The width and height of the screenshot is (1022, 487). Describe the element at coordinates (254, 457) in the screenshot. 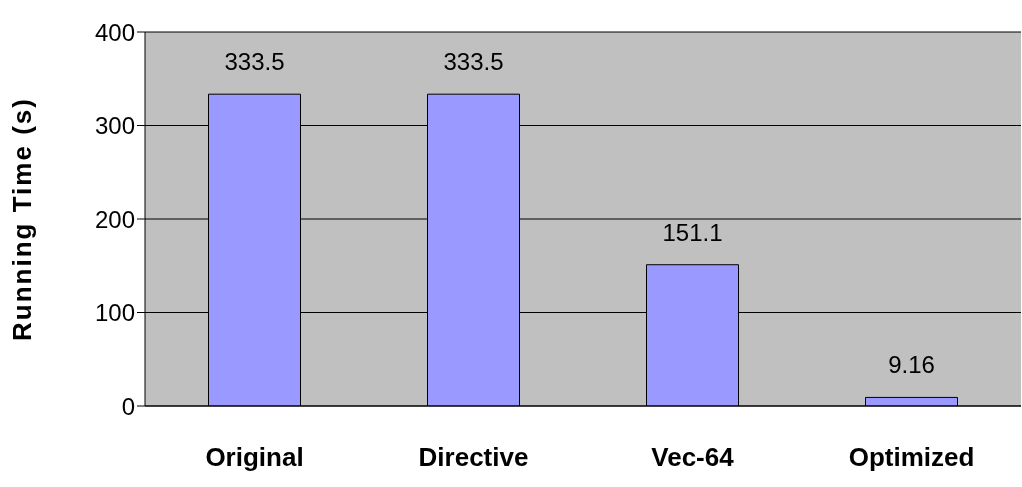

I see `x-tick-label: Original` at that location.